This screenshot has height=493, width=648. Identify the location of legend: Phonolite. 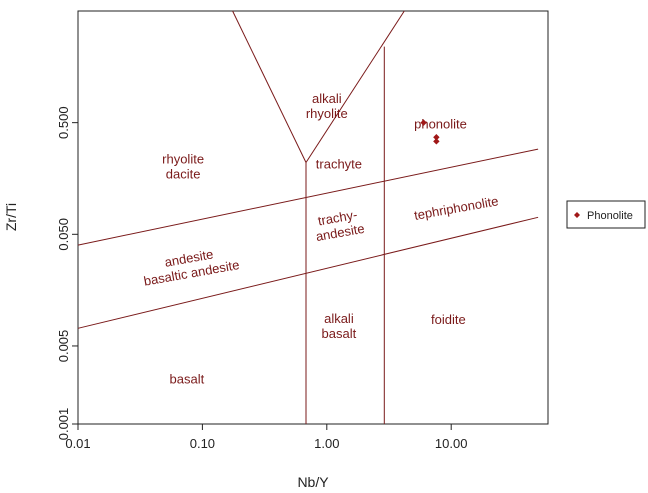
(606, 214).